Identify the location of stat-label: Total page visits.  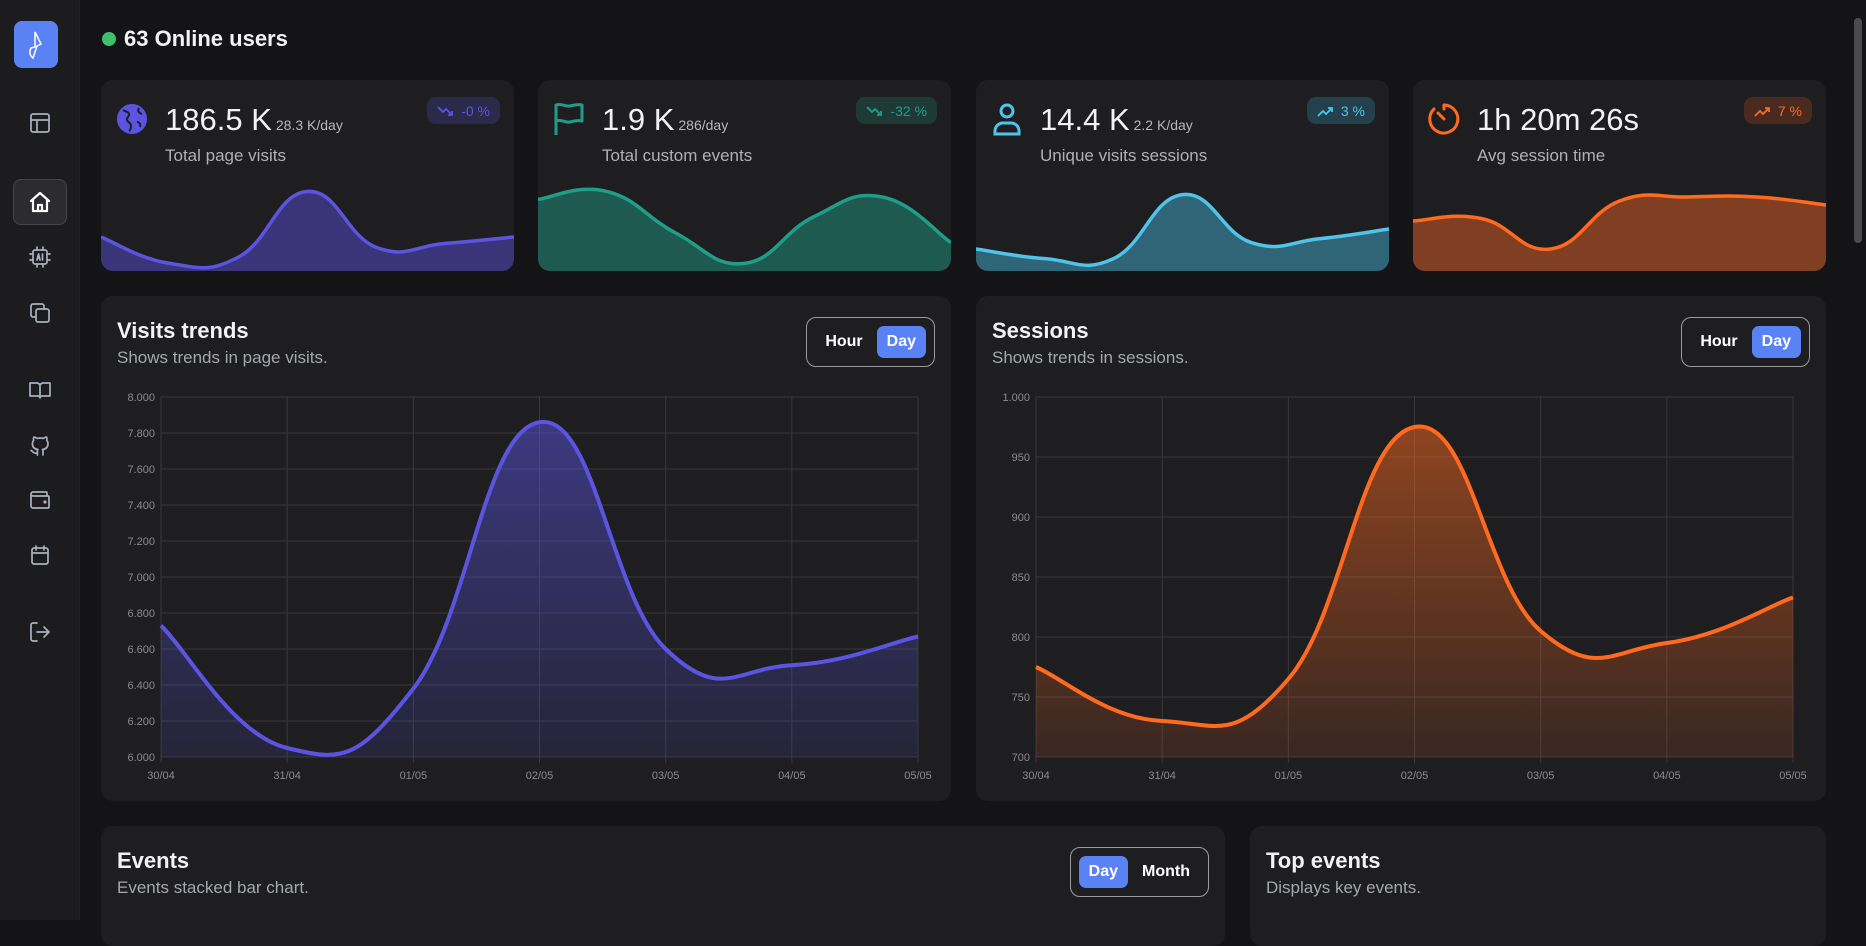
(225, 155).